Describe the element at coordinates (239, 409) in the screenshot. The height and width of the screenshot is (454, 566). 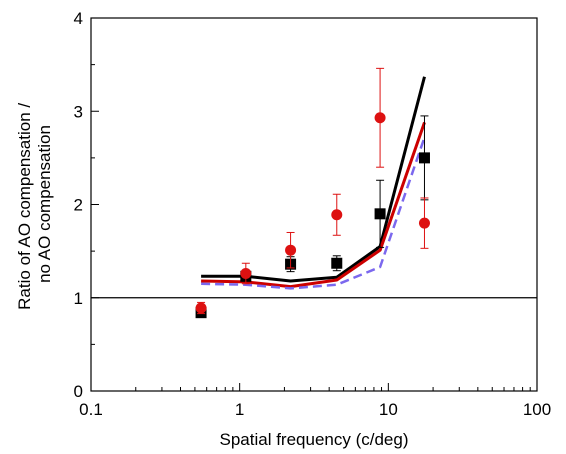
I see `x-tick-label: 1` at that location.